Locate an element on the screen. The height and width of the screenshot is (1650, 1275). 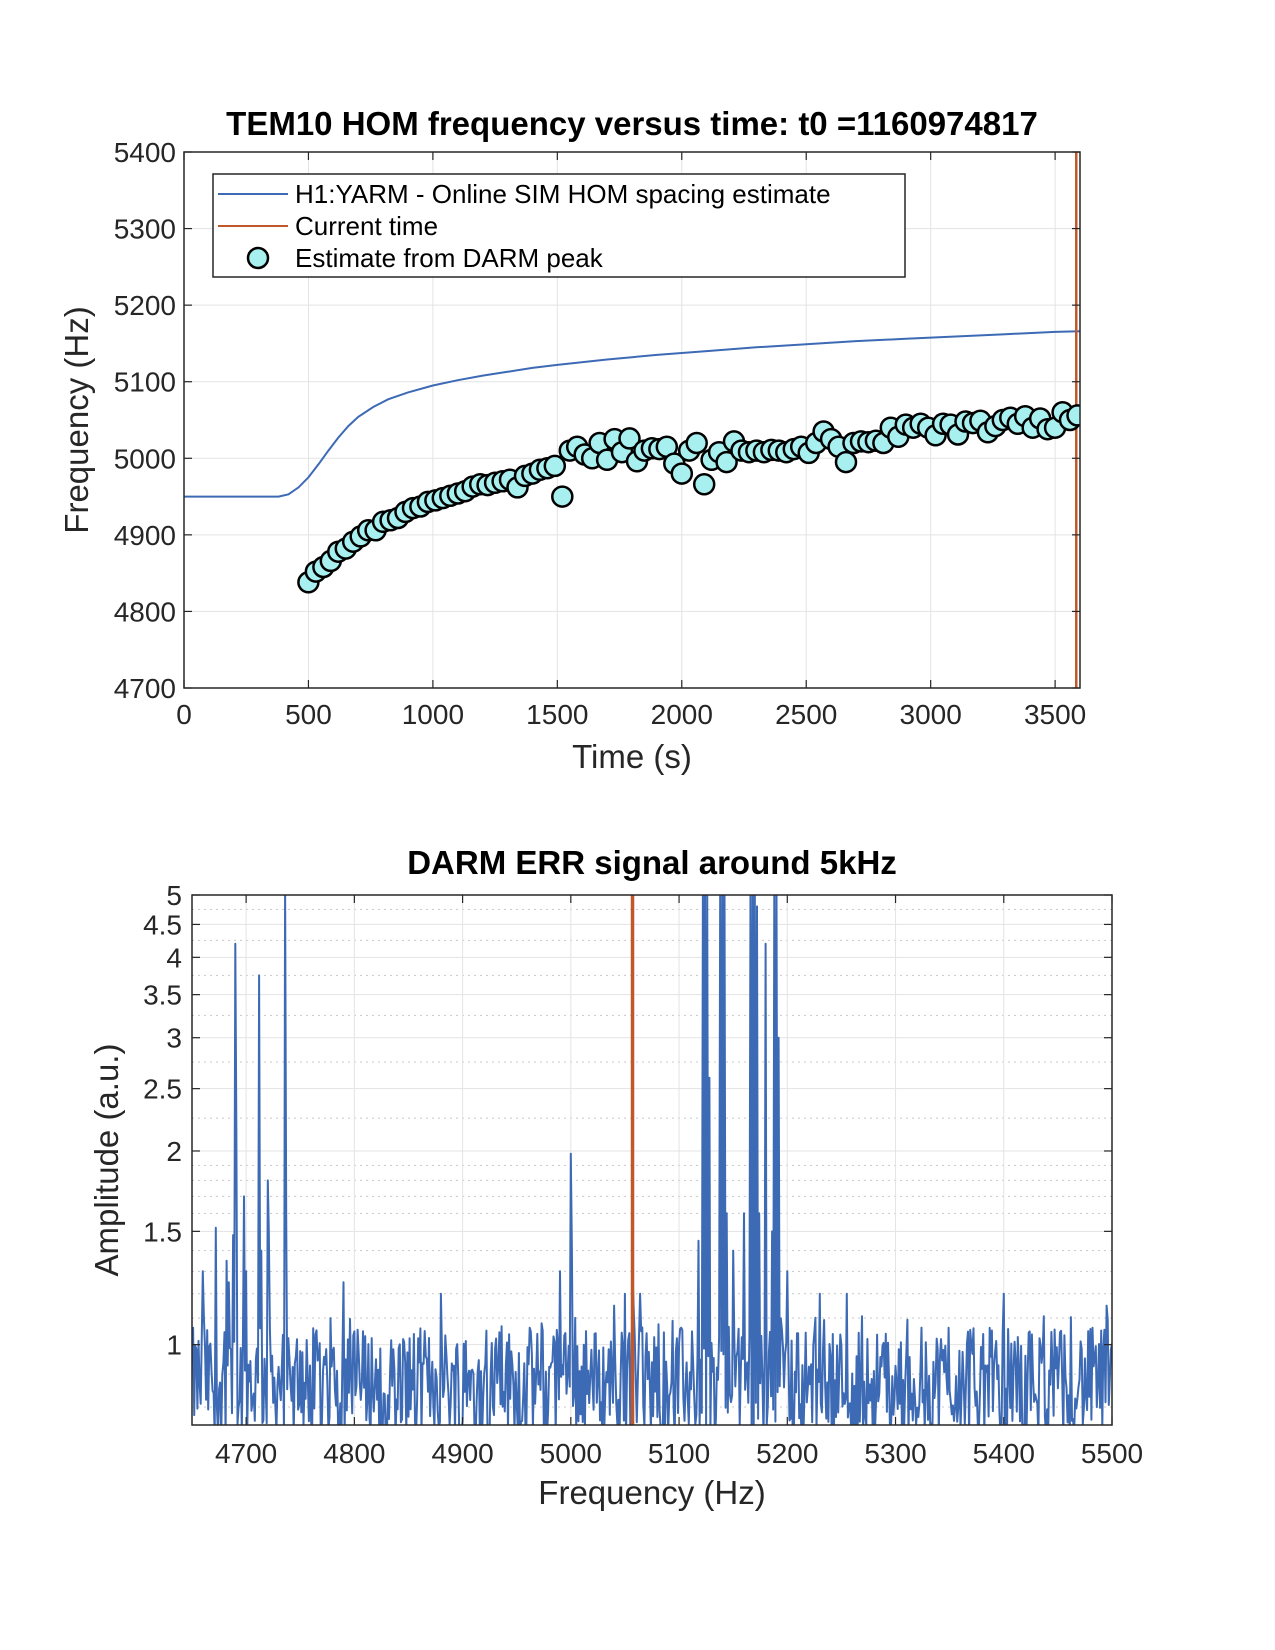
legend-label-current-time: Current time is located at coordinates (366, 226).